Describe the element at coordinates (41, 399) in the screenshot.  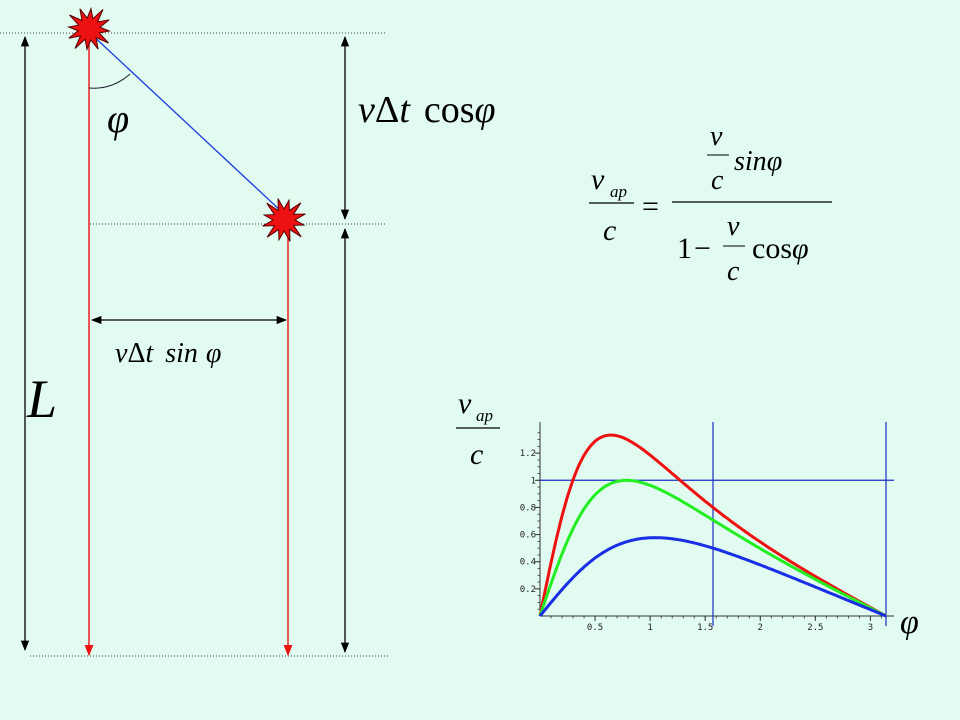
I see `distance-L-label: L` at that location.